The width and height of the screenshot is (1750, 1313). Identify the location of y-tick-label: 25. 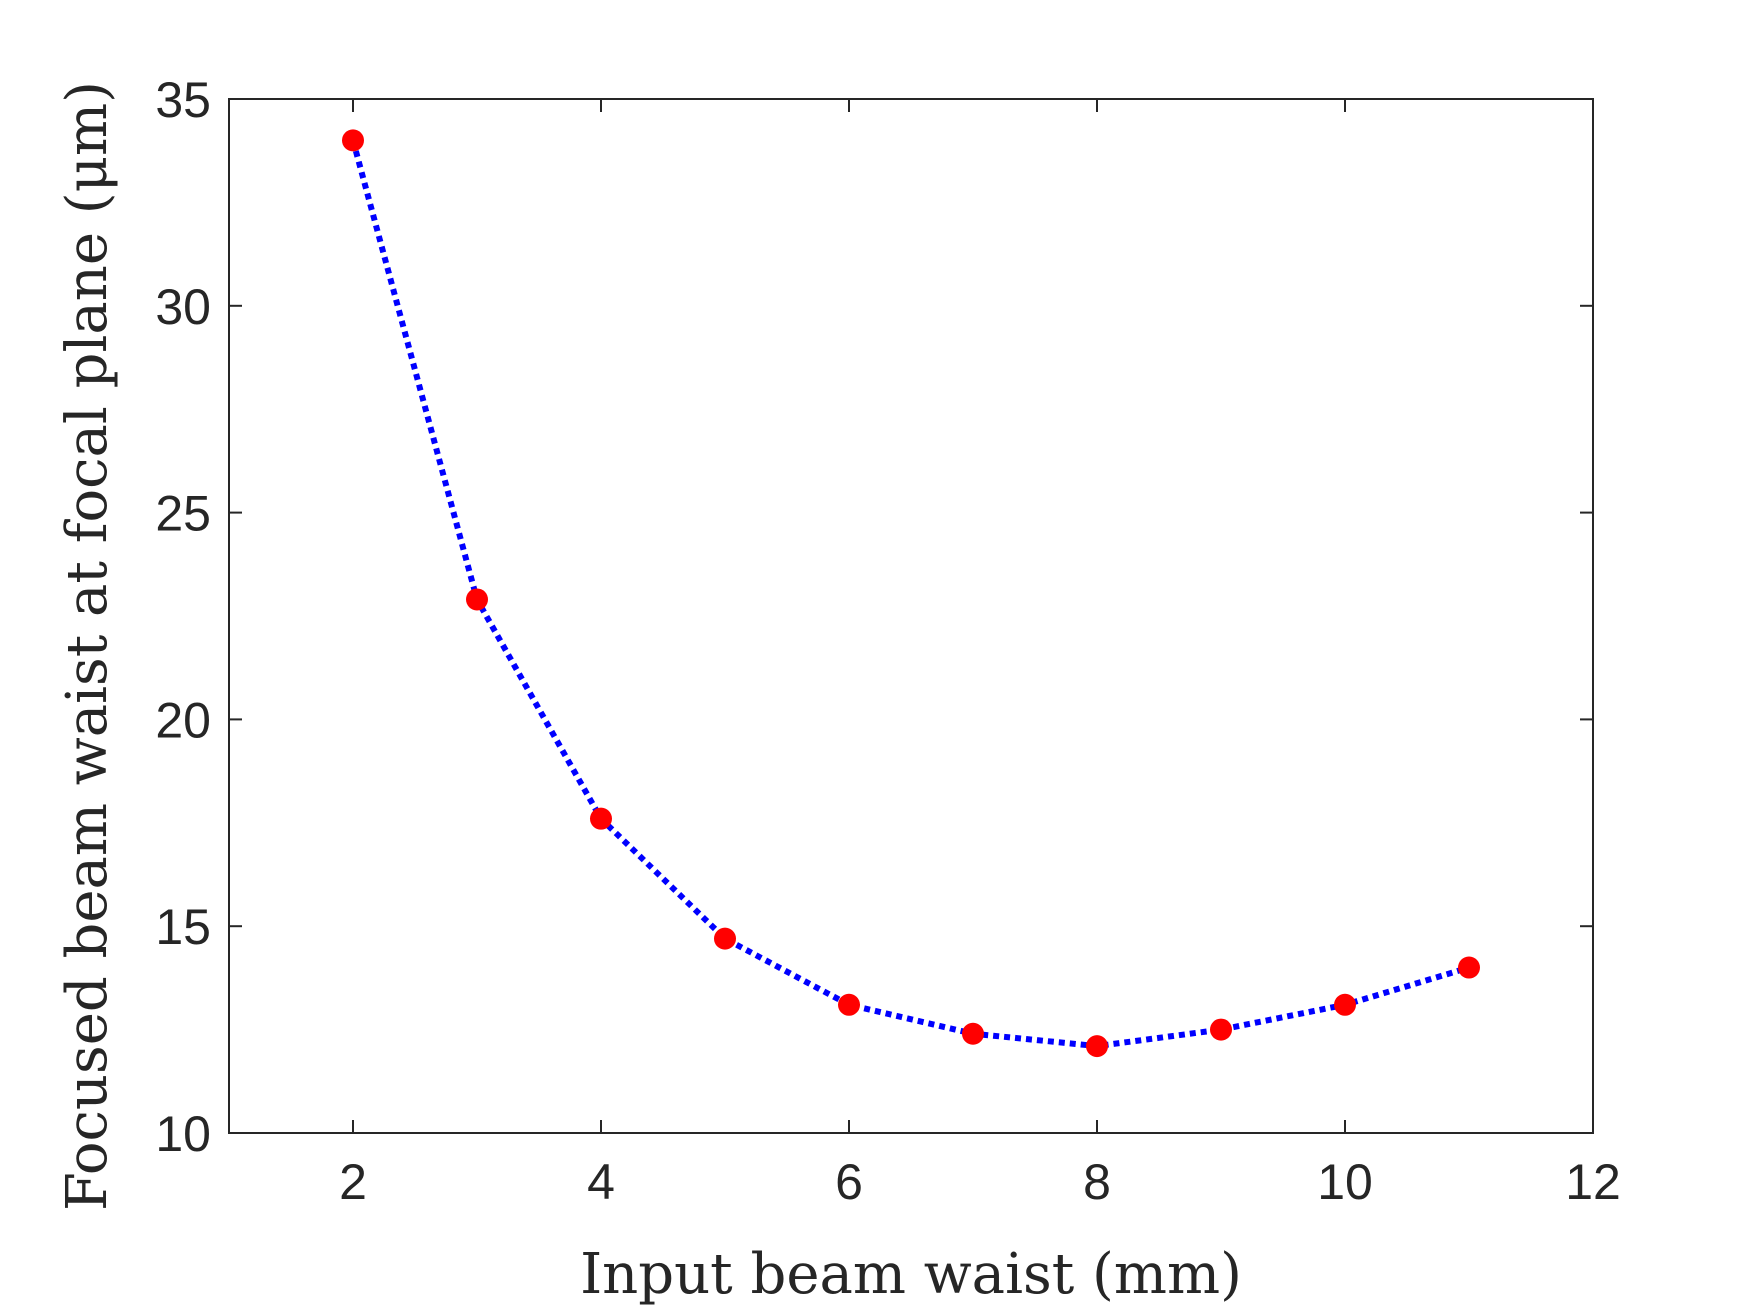
(183, 514).